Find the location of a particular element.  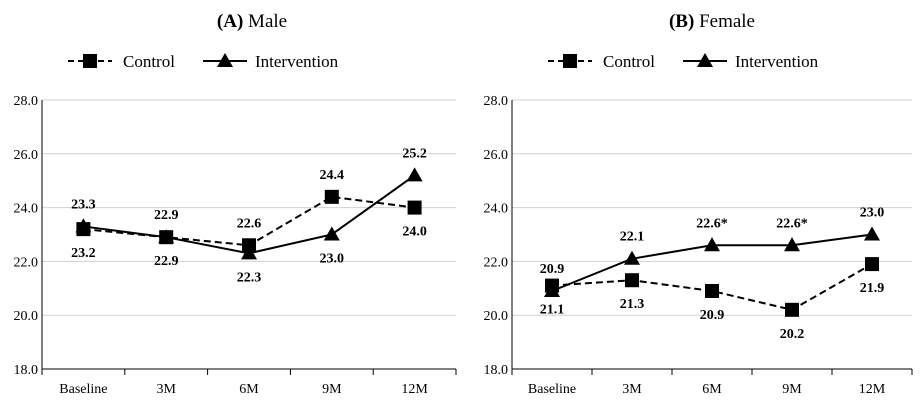

data-label: 23.2 is located at coordinates (83, 253).